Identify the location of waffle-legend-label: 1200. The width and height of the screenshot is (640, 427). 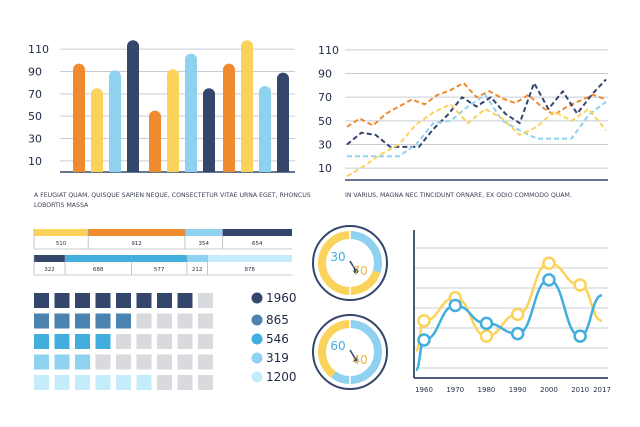
(281, 377).